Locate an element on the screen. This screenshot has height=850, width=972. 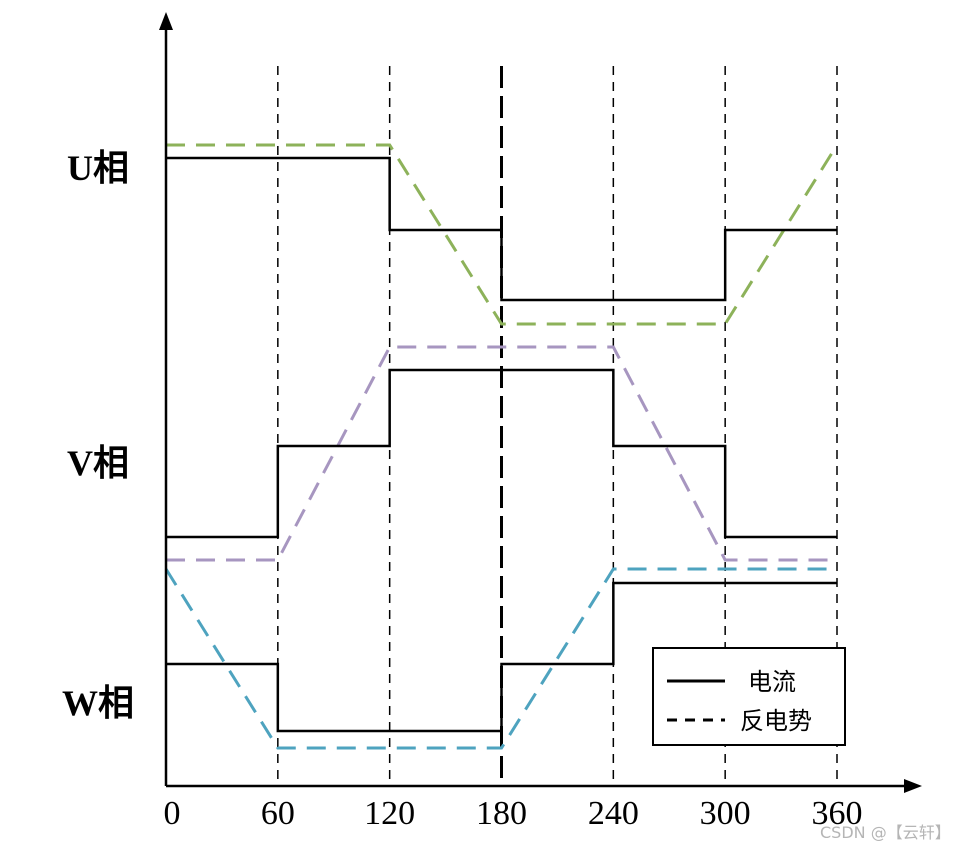
phase-labels: U相 V相 W相 is located at coordinates (98, 435).